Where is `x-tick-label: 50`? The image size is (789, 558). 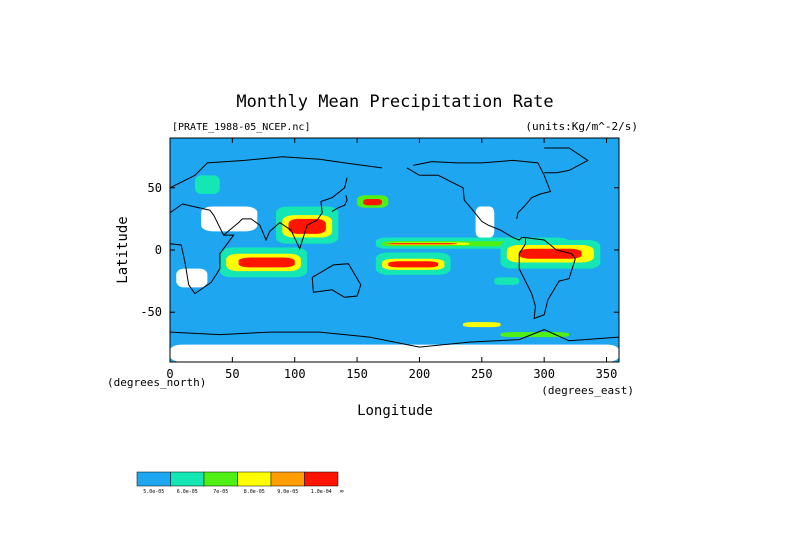
x-tick-label: 50 is located at coordinates (232, 374).